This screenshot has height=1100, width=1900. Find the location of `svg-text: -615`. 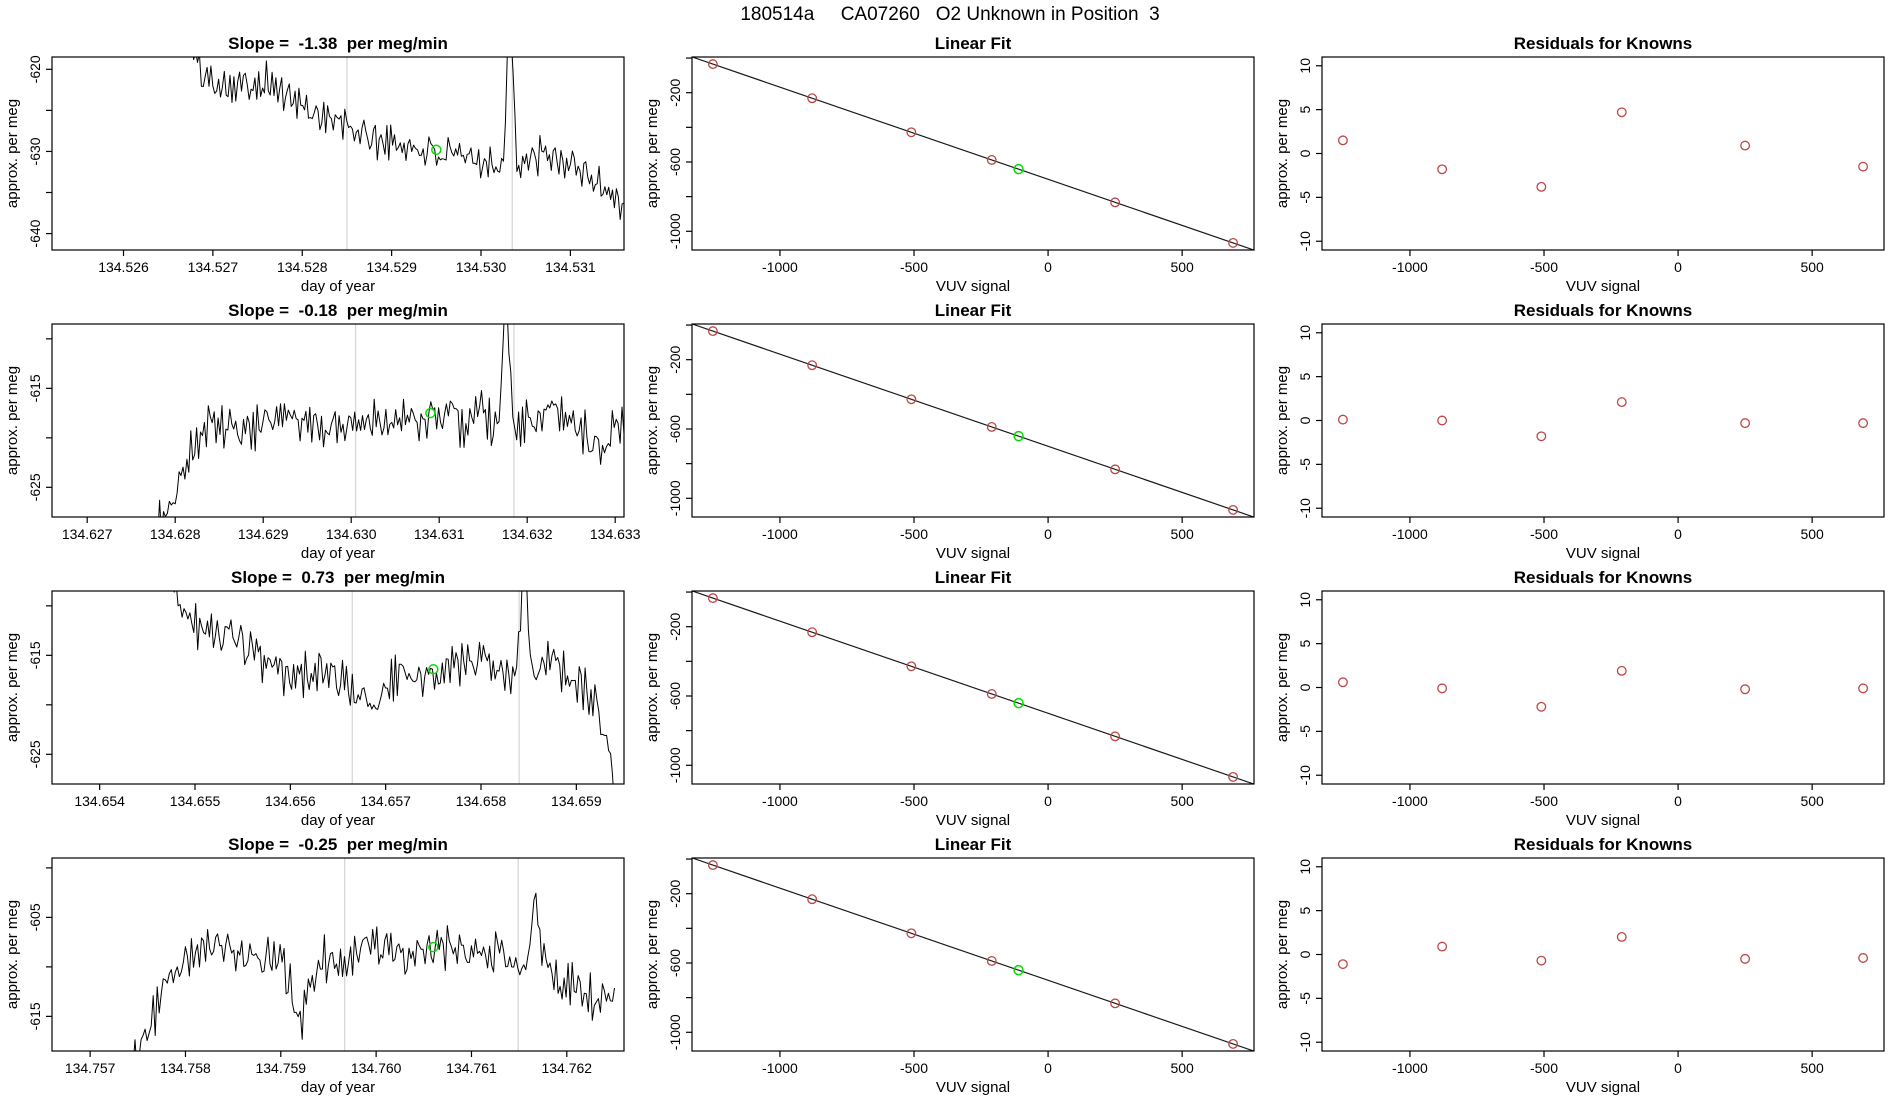

svg-text: -615 is located at coordinates (35, 655).